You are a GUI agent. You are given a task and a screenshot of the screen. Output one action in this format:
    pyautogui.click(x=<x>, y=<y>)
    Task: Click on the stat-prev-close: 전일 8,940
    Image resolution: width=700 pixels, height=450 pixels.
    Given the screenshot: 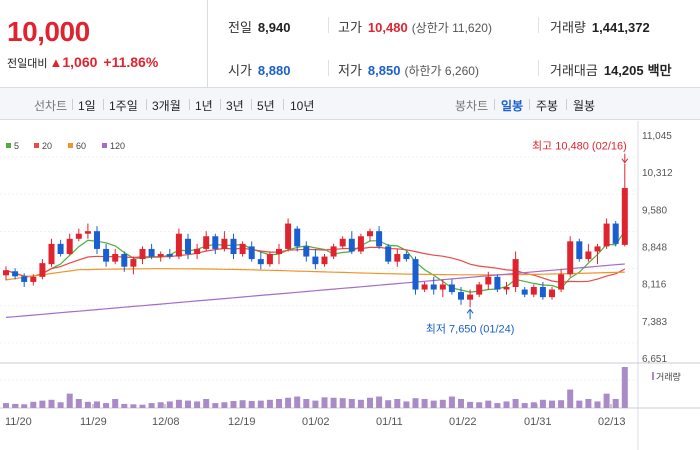 What is the action you would take?
    pyautogui.click(x=259, y=26)
    